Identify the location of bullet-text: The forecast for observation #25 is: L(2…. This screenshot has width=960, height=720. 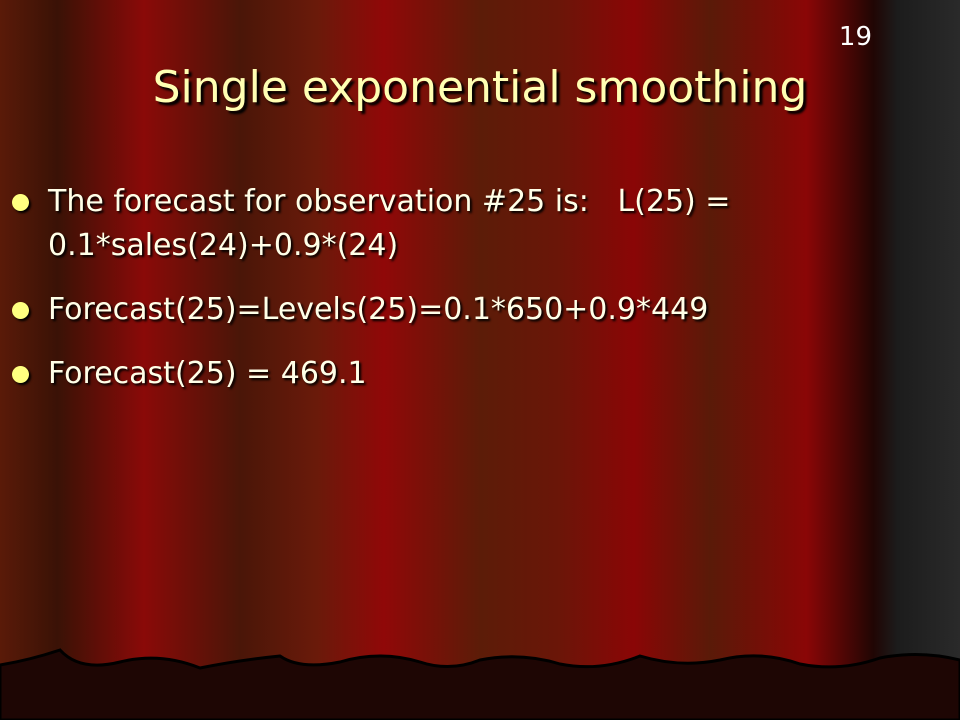
(394, 223).